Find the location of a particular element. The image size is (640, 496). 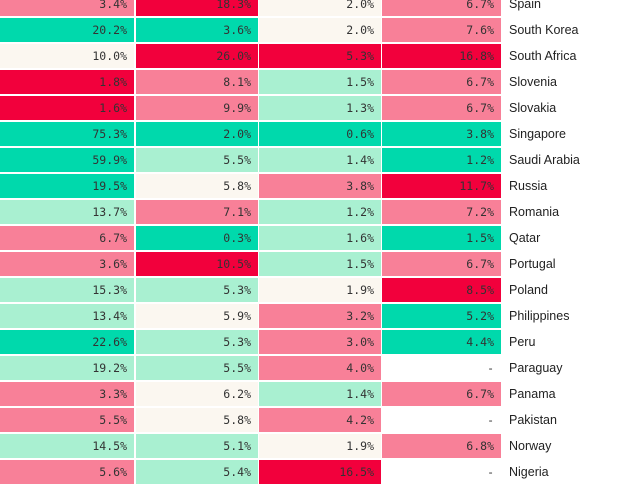

heatmap-cell: 4.4% is located at coordinates (441, 342).